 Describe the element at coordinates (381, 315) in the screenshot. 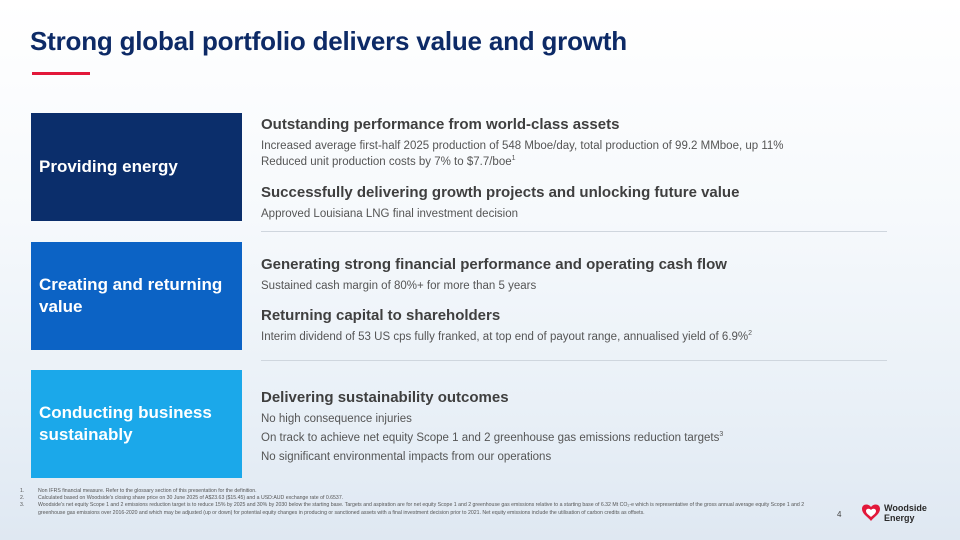

I see `section-heading: Returning capital to shareholders` at that location.